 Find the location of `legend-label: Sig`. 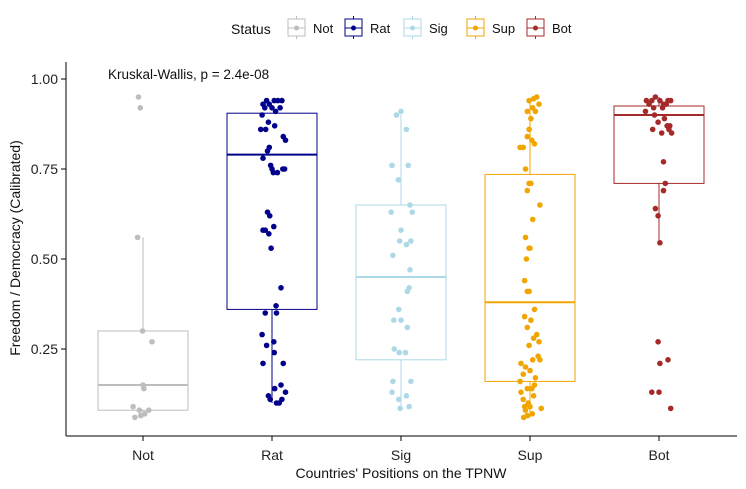

legend-label: Sig is located at coordinates (438, 28).